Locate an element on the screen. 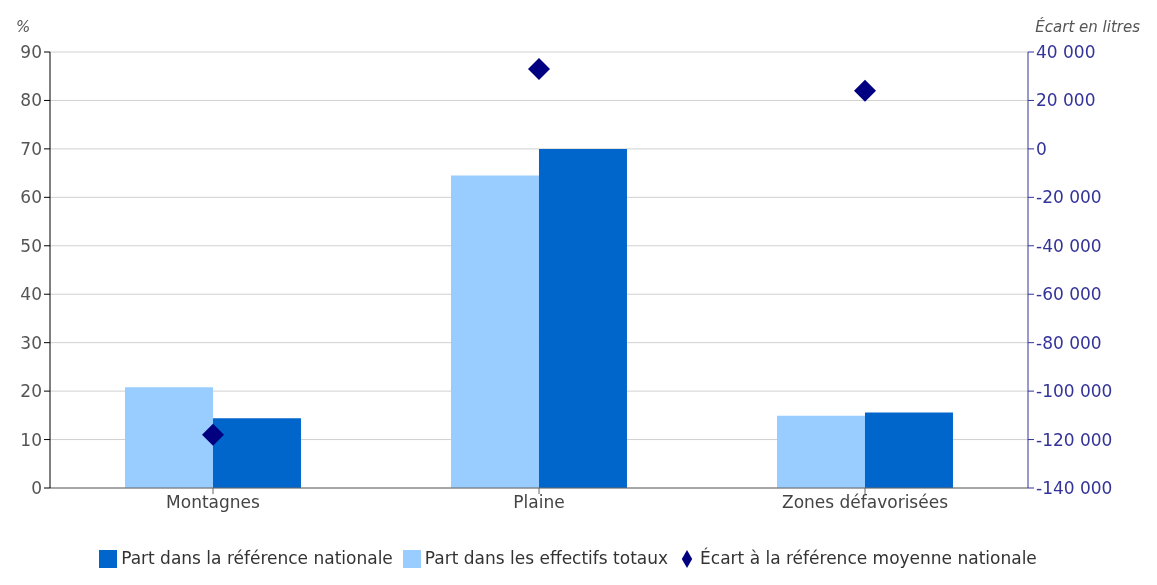 The height and width of the screenshot is (585, 1157). y2-axis-title: Écart en litres is located at coordinates (1087, 27).